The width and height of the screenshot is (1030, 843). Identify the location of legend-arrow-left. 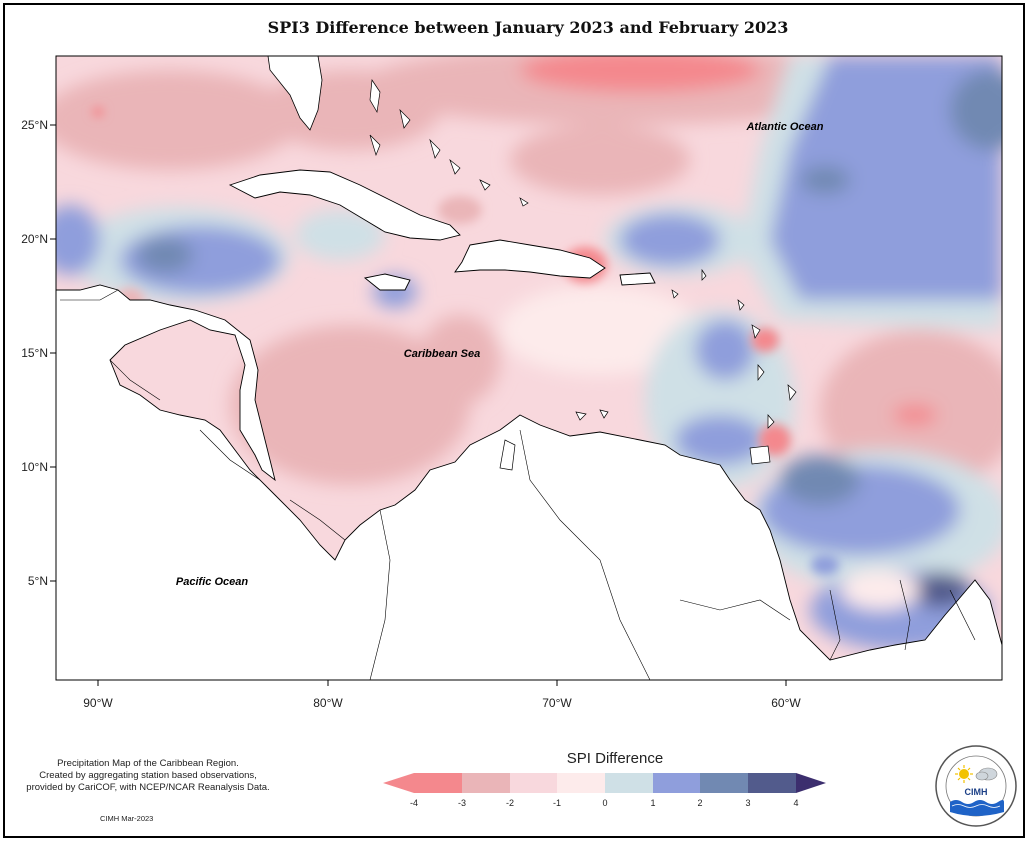
(398, 783).